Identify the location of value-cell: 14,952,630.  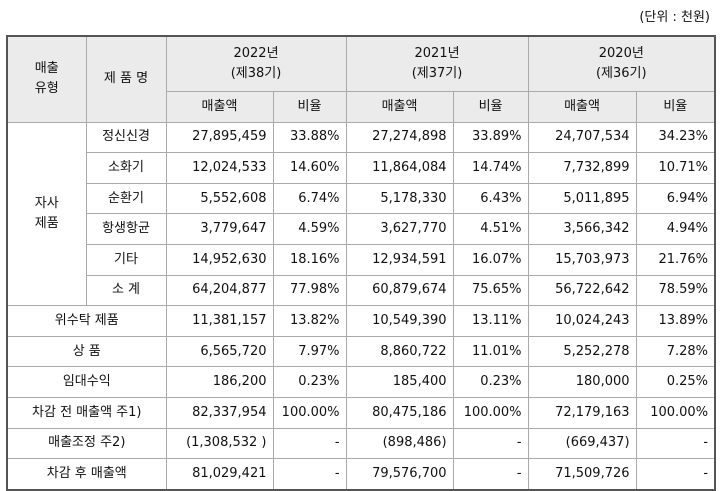
(219, 259).